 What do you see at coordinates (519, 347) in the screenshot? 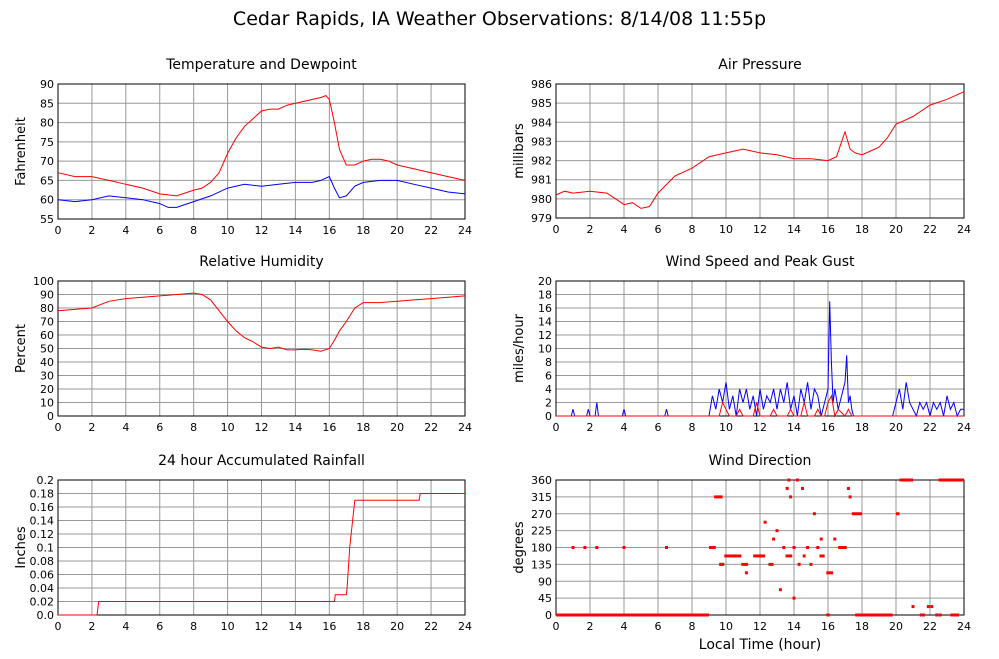
I see `y-axis-label: miles/hour` at bounding box center [519, 347].